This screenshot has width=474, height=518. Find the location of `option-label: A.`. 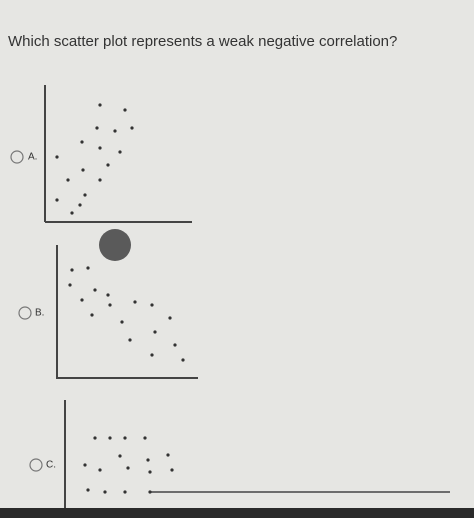

option-label: A. is located at coordinates (32, 157).